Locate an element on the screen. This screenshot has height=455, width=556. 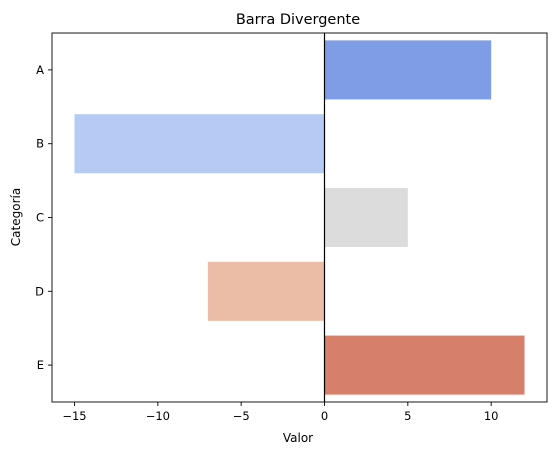
bar-a is located at coordinates (408, 70).